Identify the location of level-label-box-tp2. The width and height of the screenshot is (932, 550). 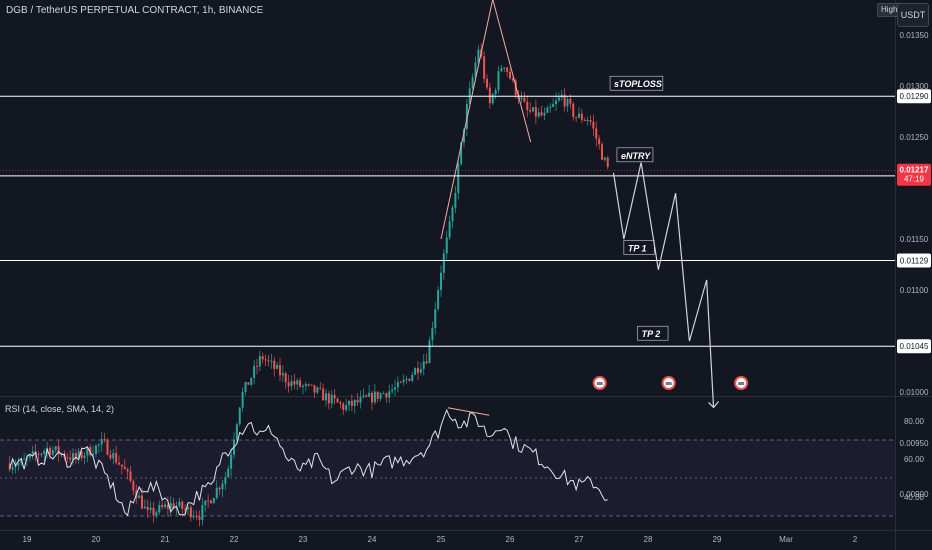
(653, 333).